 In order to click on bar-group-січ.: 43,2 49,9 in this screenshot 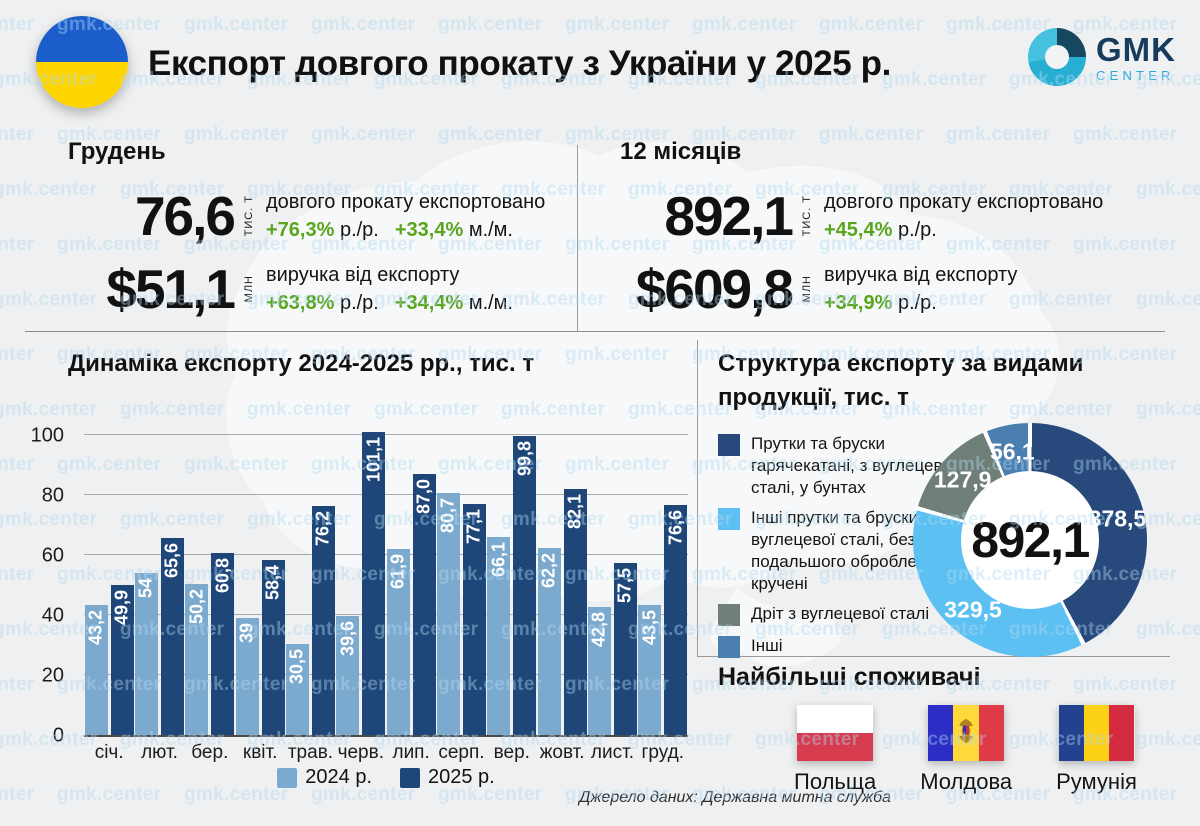, I will do `click(109, 660)`.